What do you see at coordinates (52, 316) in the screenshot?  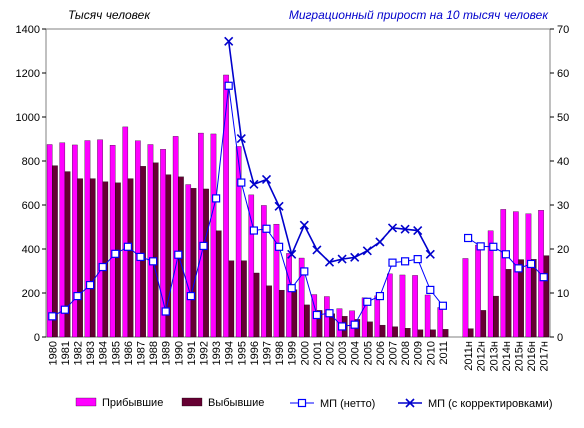 I see `point-net-1980` at bounding box center [52, 316].